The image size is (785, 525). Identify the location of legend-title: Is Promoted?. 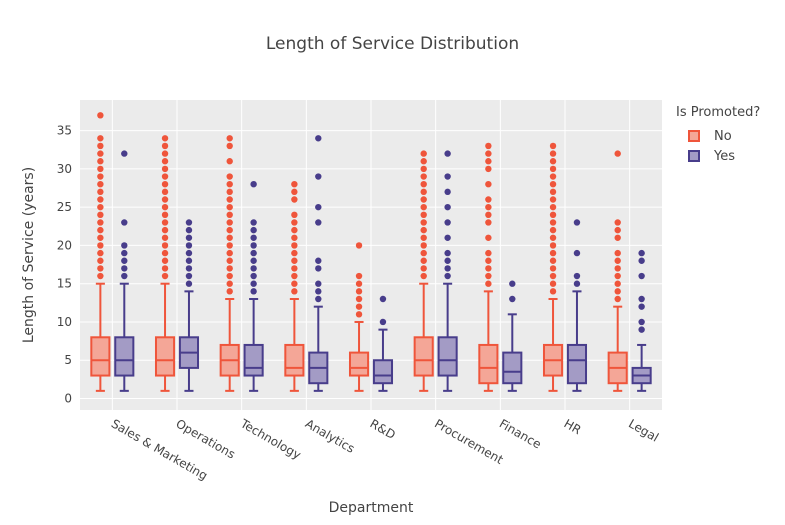
(718, 112).